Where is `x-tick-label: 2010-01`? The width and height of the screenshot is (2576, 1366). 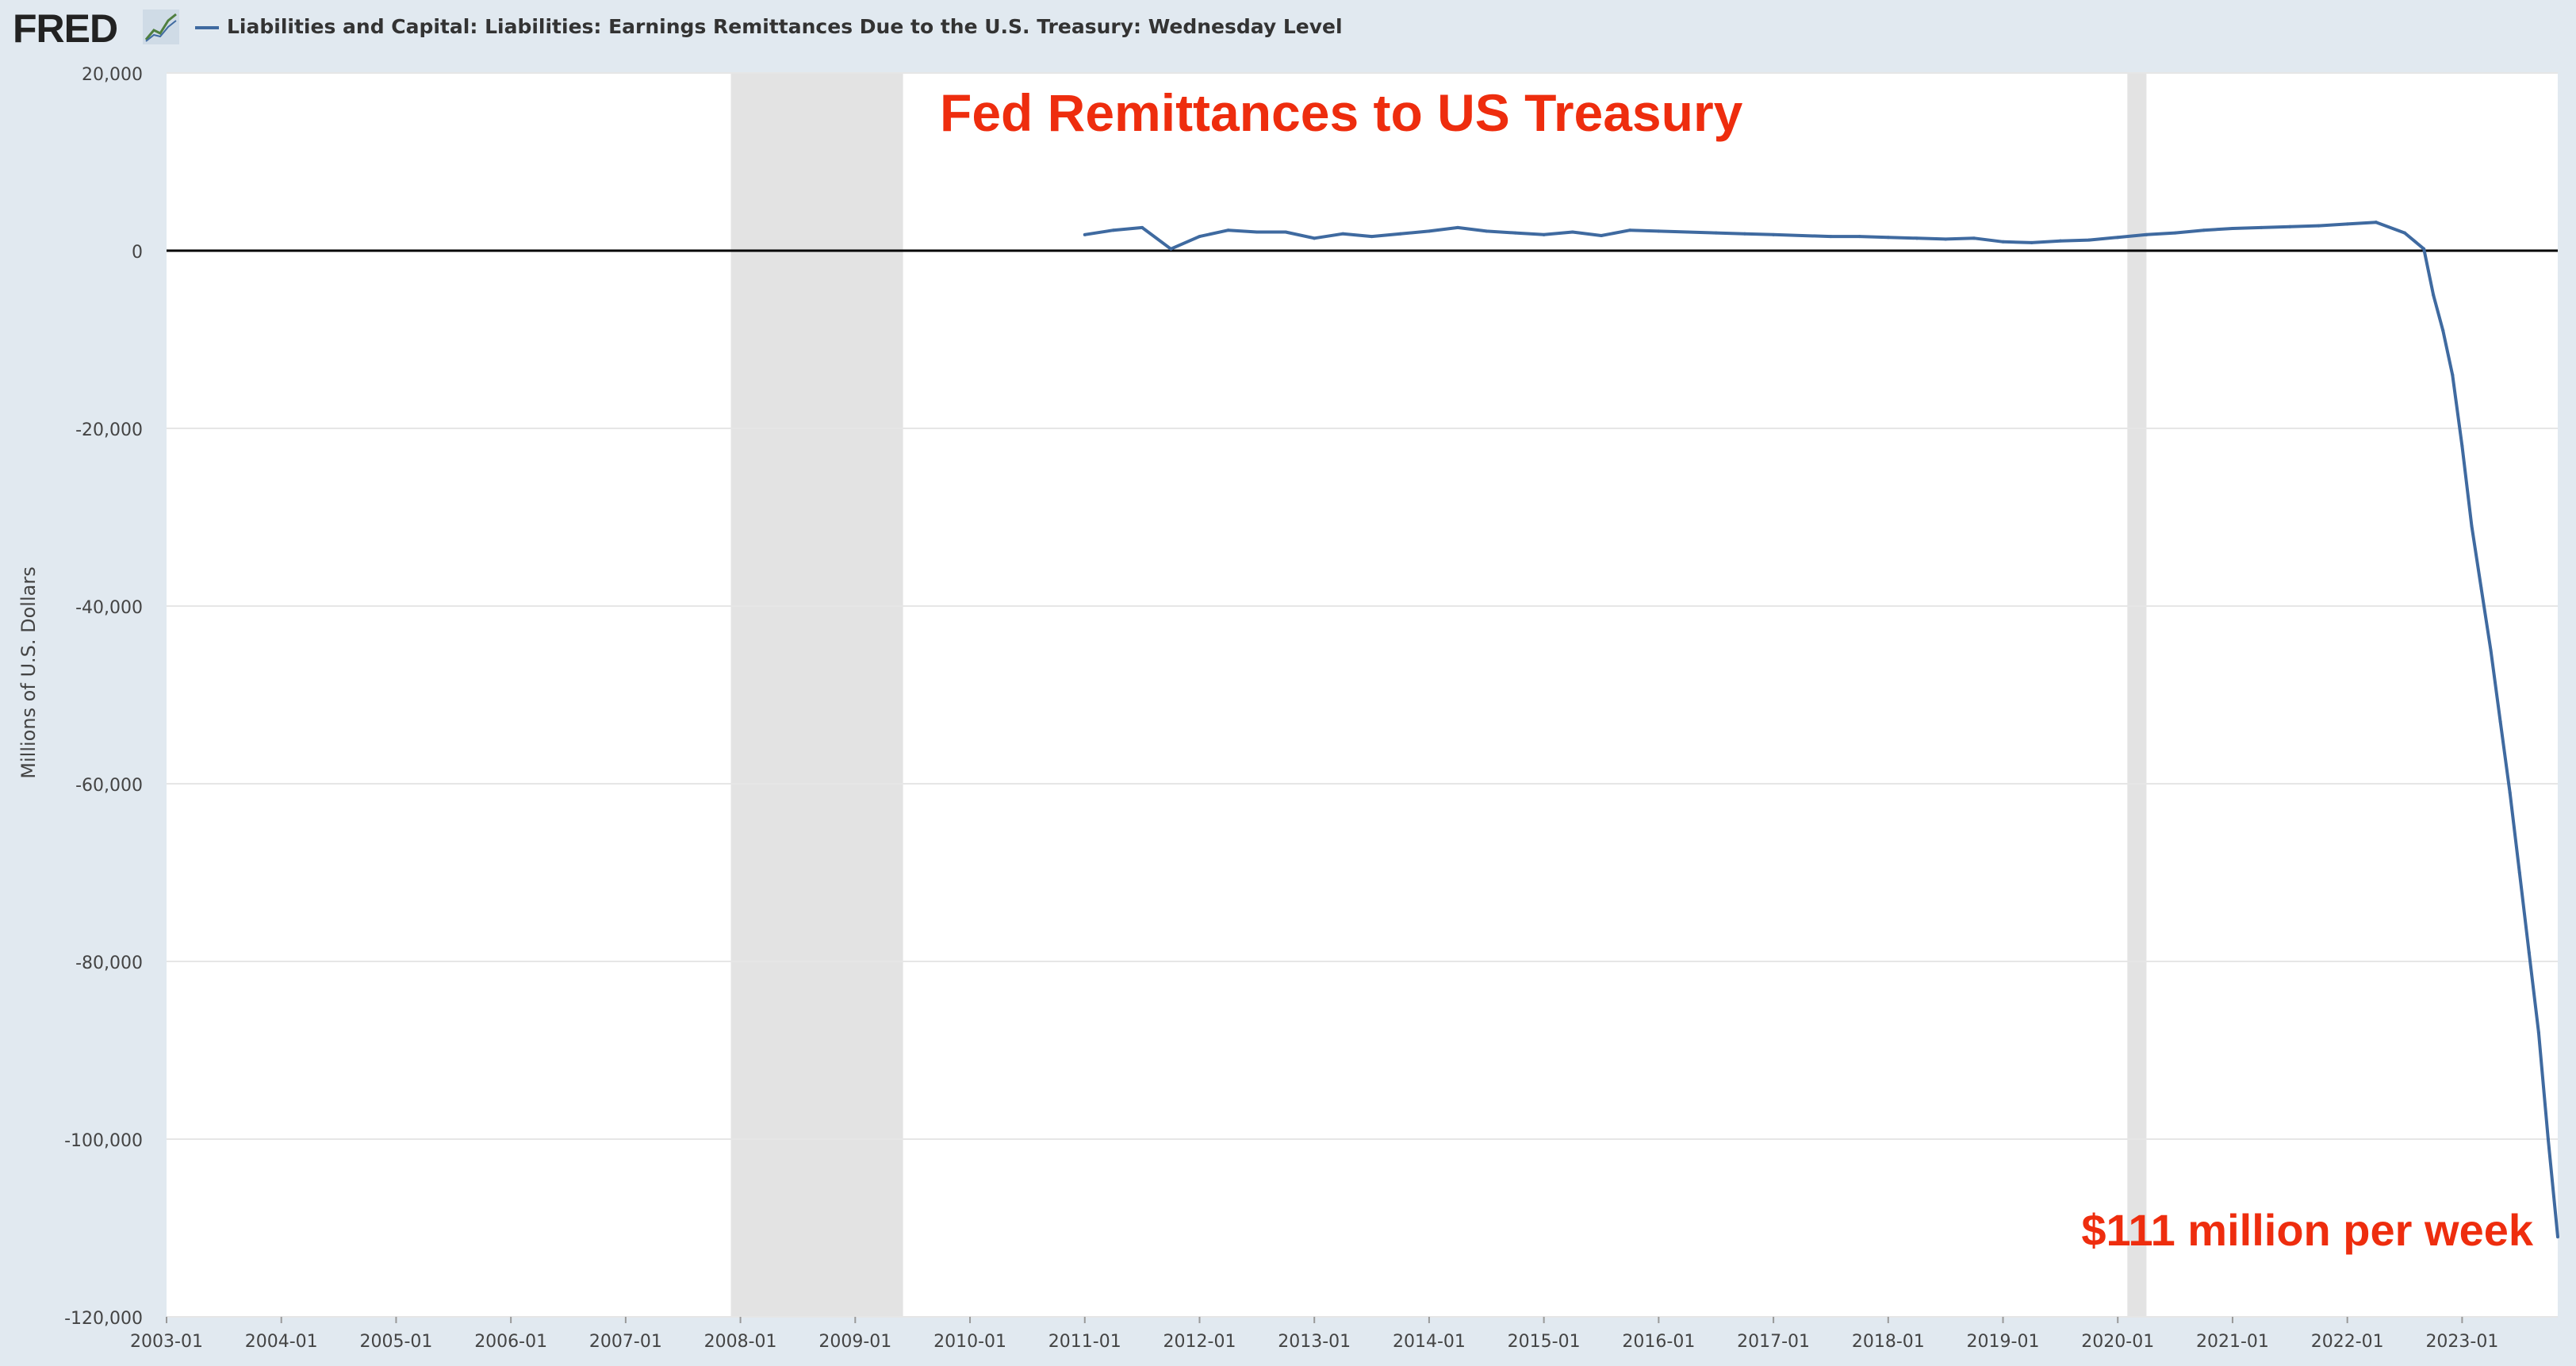
x-tick-label: 2010-01 is located at coordinates (970, 1342).